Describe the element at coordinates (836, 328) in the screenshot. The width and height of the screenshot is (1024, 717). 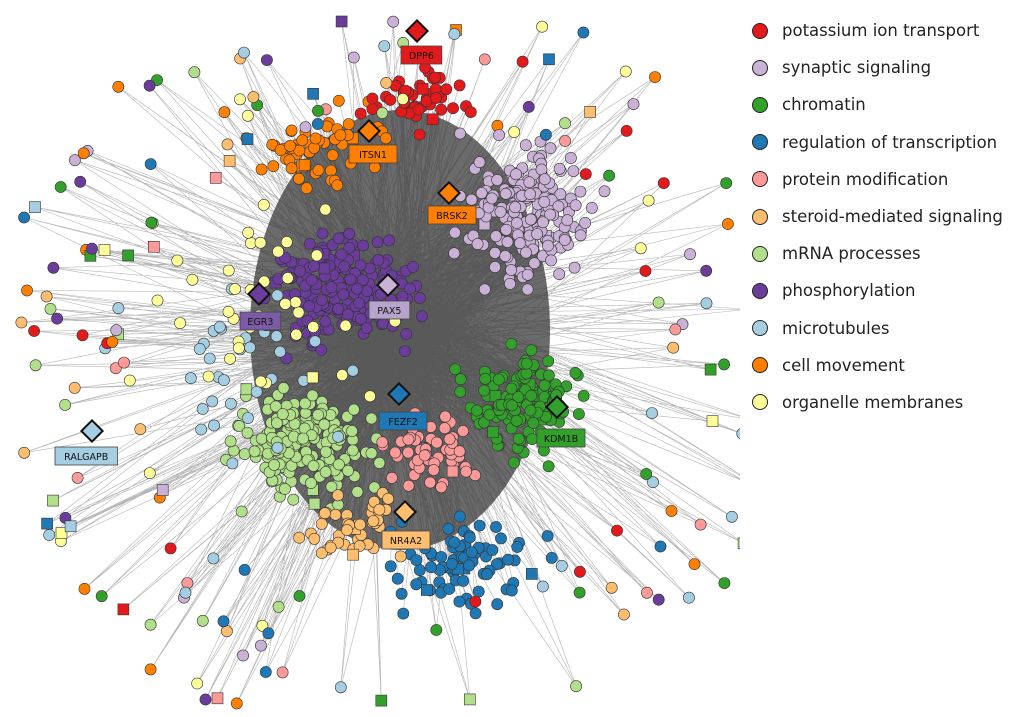
I see `legend-label: microtubules` at that location.